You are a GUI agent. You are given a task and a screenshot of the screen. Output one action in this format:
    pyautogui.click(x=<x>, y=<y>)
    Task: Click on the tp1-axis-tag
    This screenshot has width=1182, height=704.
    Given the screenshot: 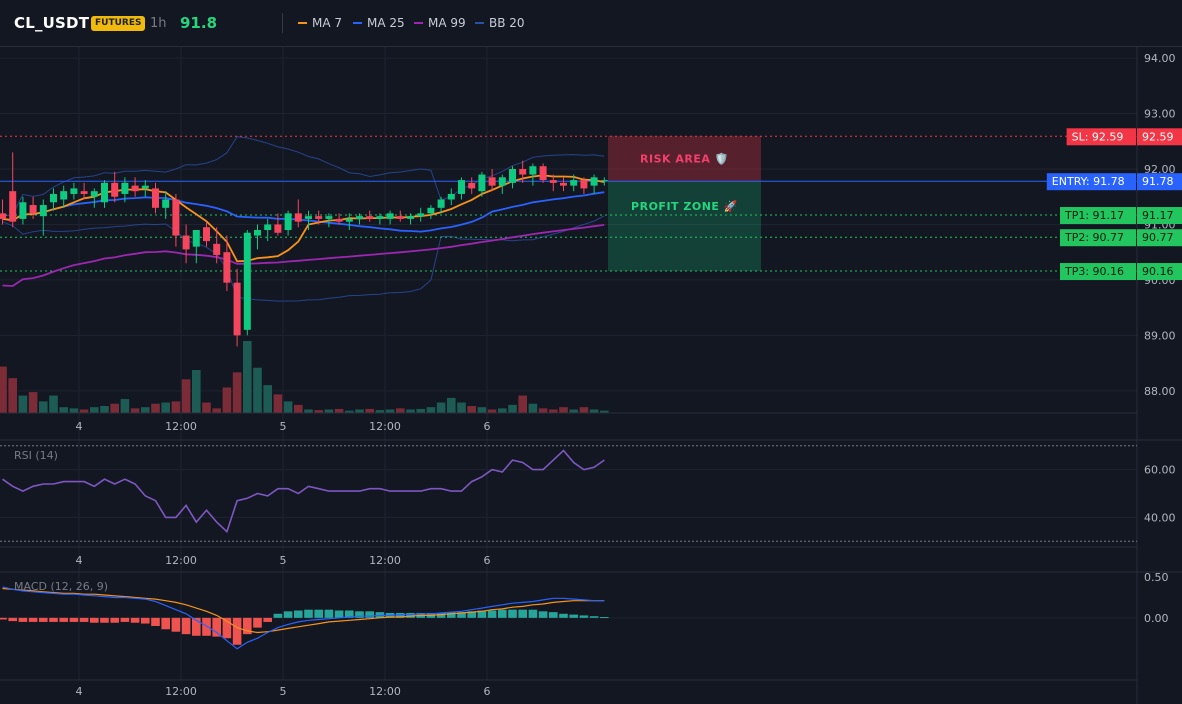 What is the action you would take?
    pyautogui.click(x=1159, y=216)
    